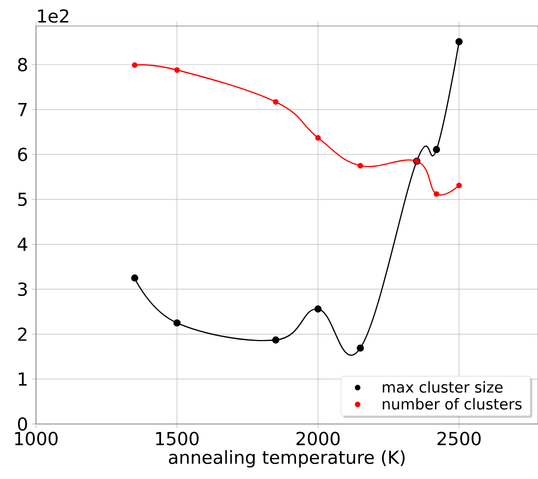 The width and height of the screenshot is (538, 479). What do you see at coordinates (23, 244) in the screenshot?
I see `y-tick-label: 4` at bounding box center [23, 244].